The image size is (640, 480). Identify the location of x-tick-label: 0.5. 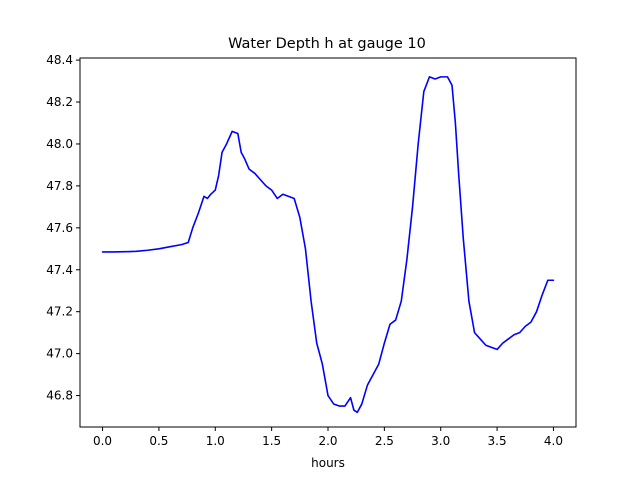
(158, 441).